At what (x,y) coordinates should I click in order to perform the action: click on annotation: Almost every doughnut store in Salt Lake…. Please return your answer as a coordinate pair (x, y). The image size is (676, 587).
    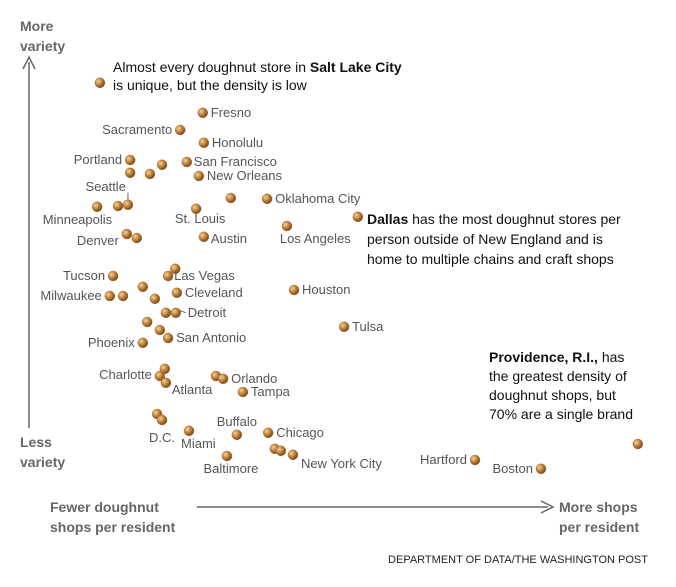
    Looking at the image, I should click on (257, 67).